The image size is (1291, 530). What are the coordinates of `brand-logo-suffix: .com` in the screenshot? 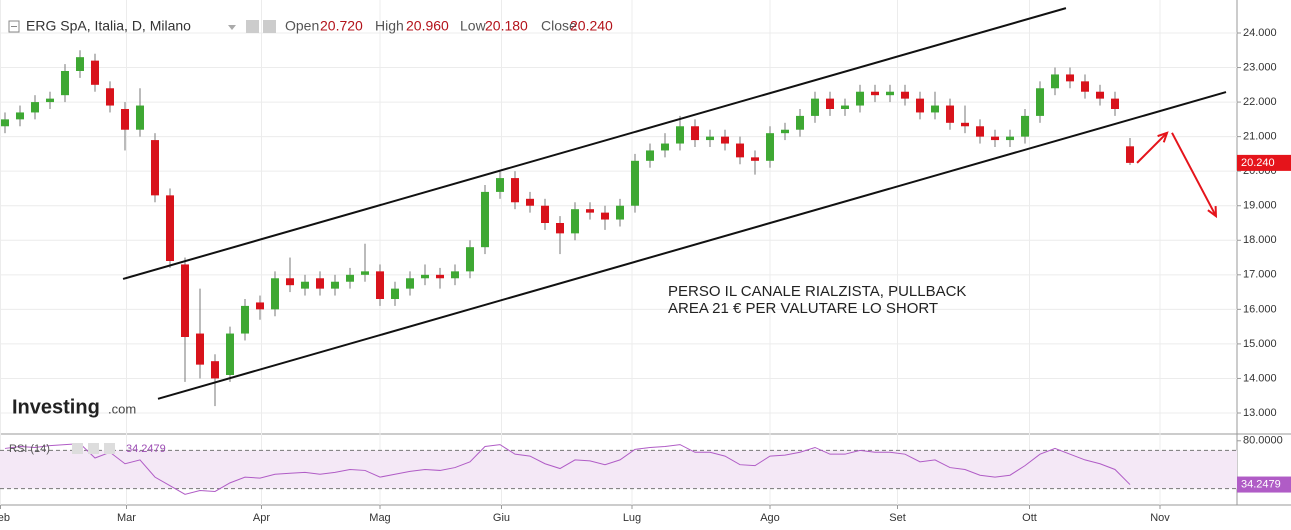 It's located at (122, 408).